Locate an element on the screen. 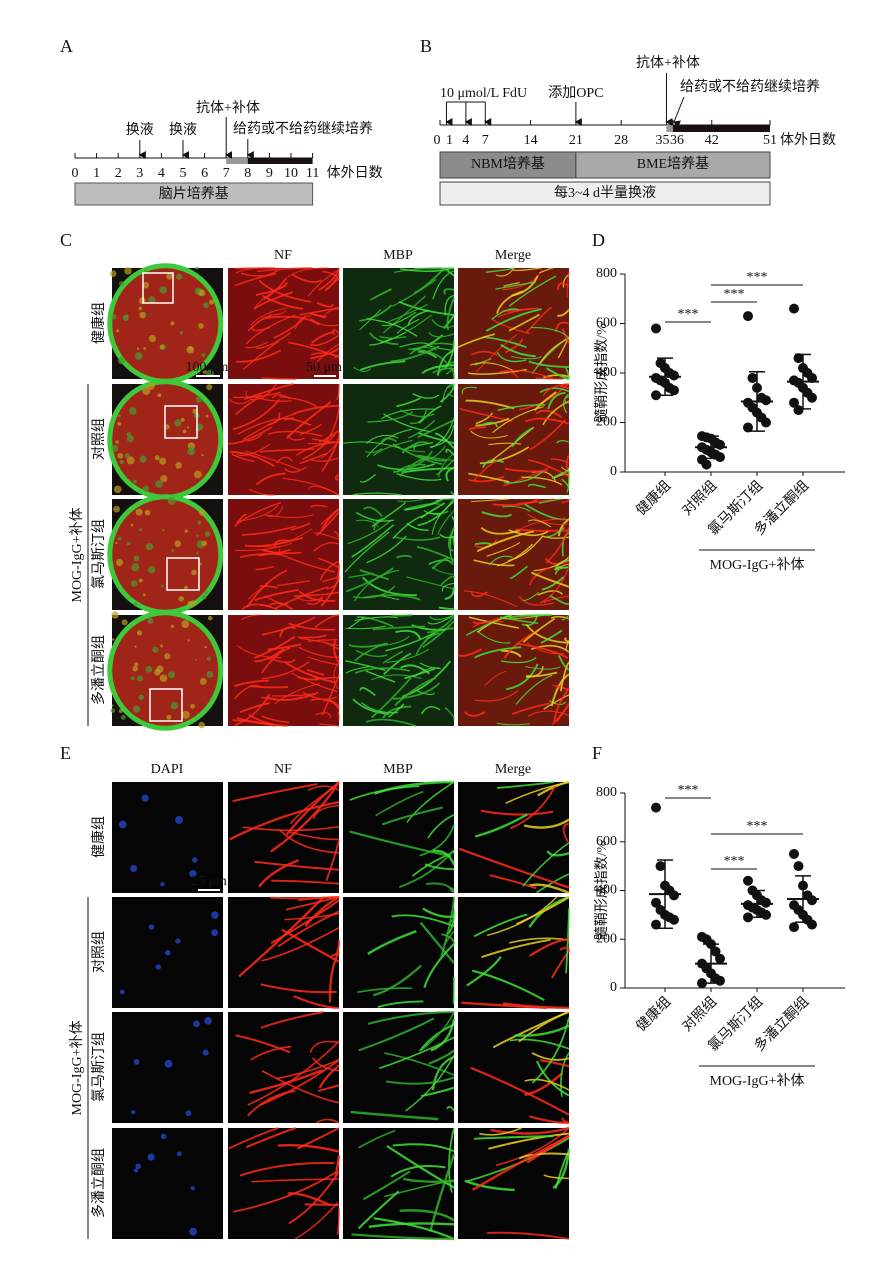 This screenshot has height=1274, width=881. micrograph-bg is located at coordinates (167, 1183).